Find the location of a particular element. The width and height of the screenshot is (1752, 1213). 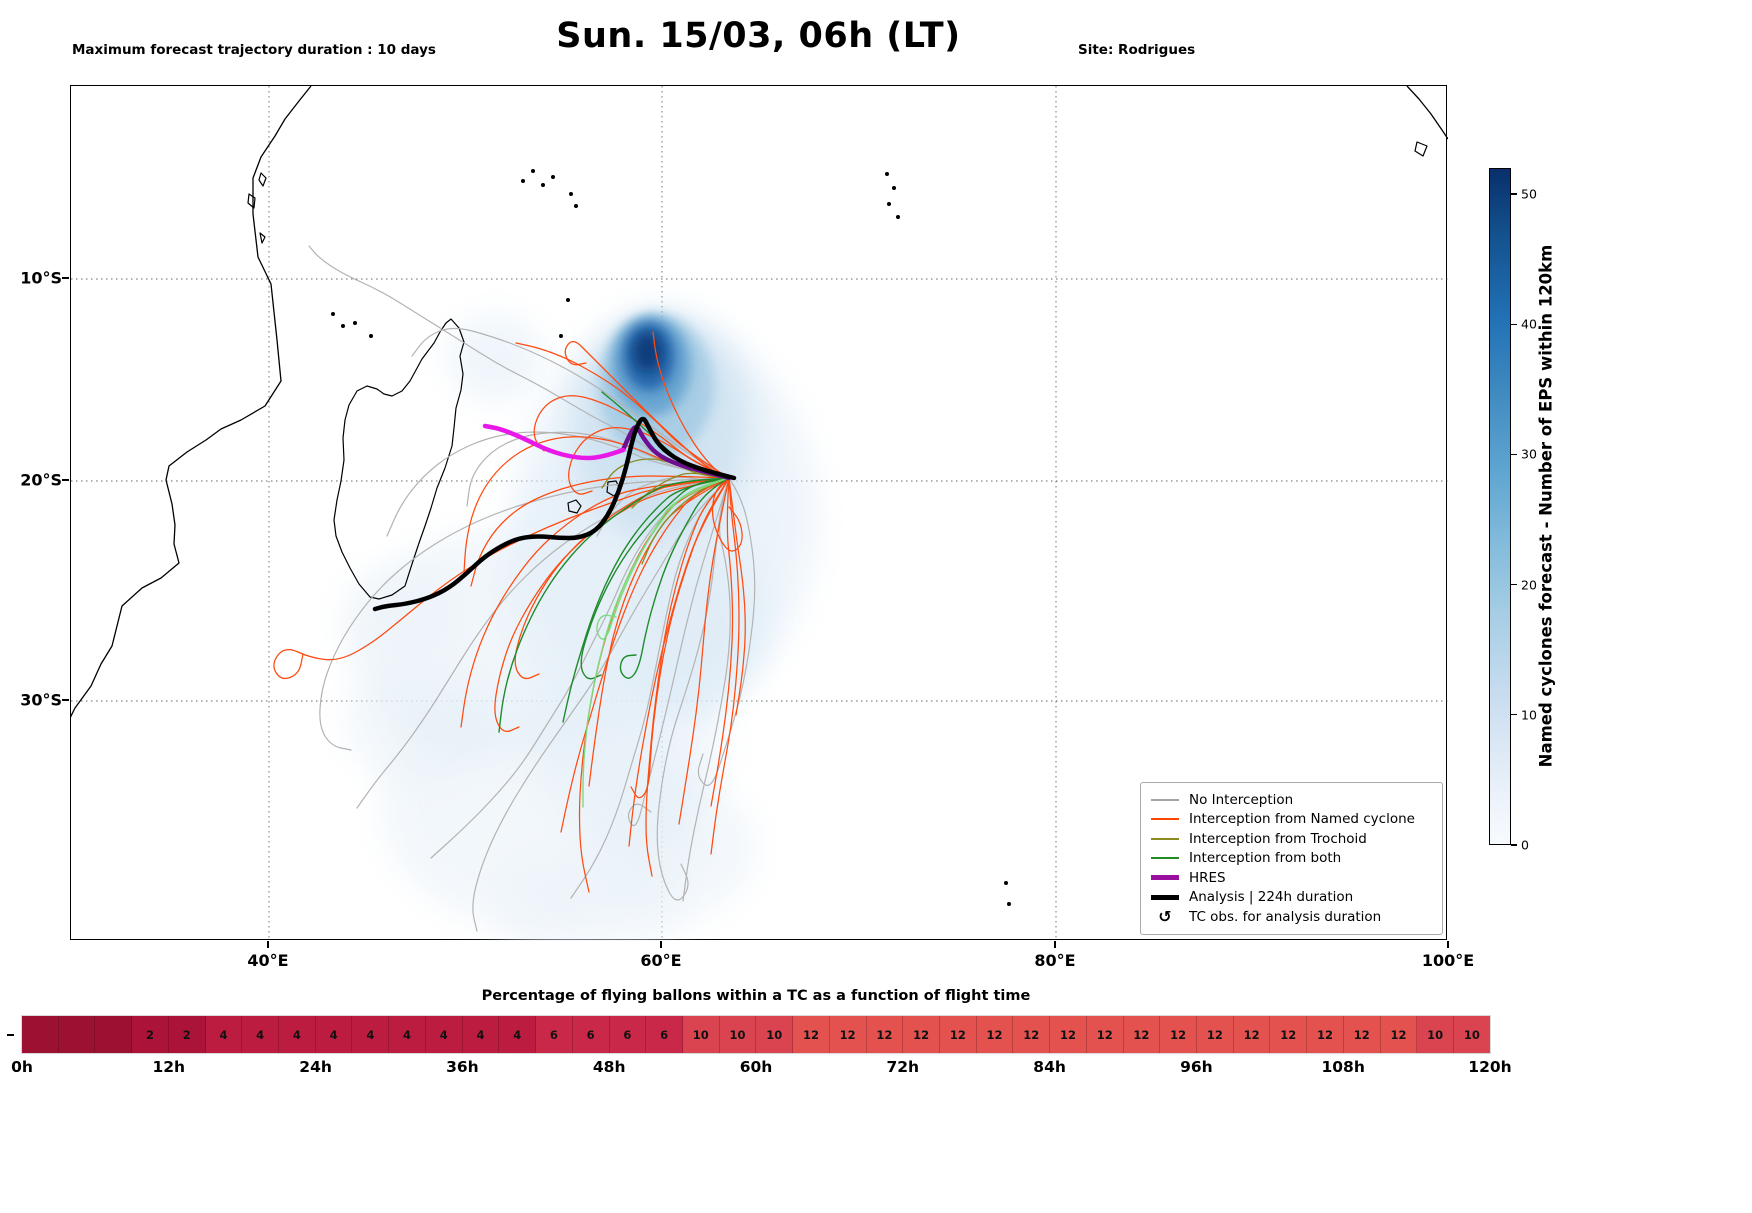

legend-label: No Interception is located at coordinates (1241, 799).